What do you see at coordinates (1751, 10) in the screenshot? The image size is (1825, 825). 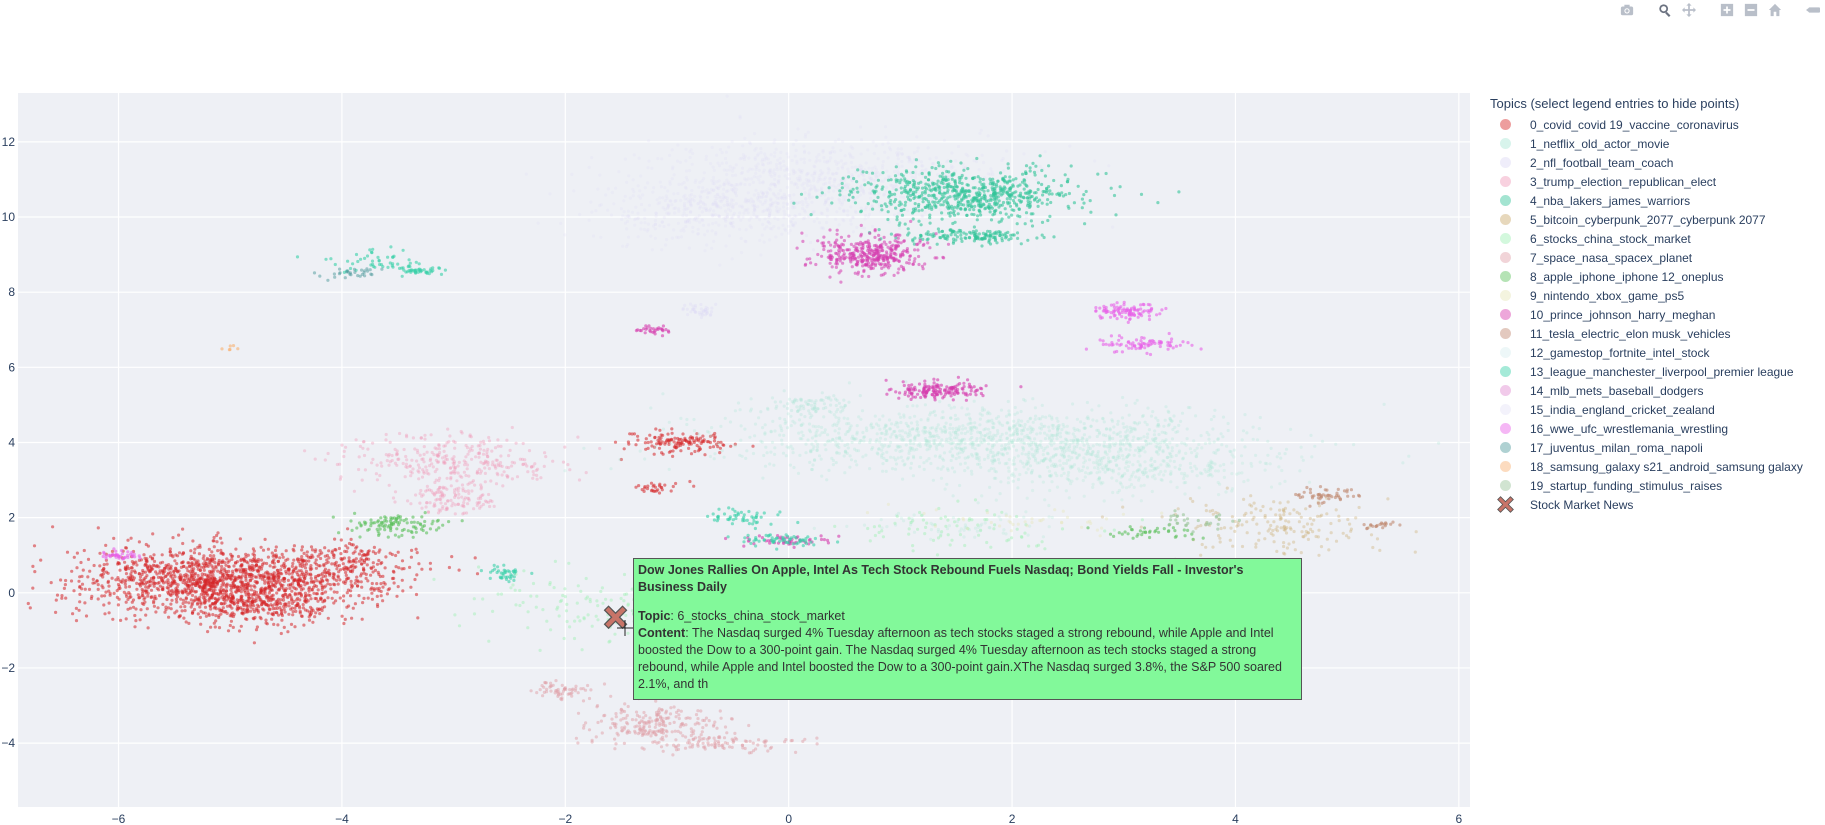 I see `zoom-out-icon` at bounding box center [1751, 10].